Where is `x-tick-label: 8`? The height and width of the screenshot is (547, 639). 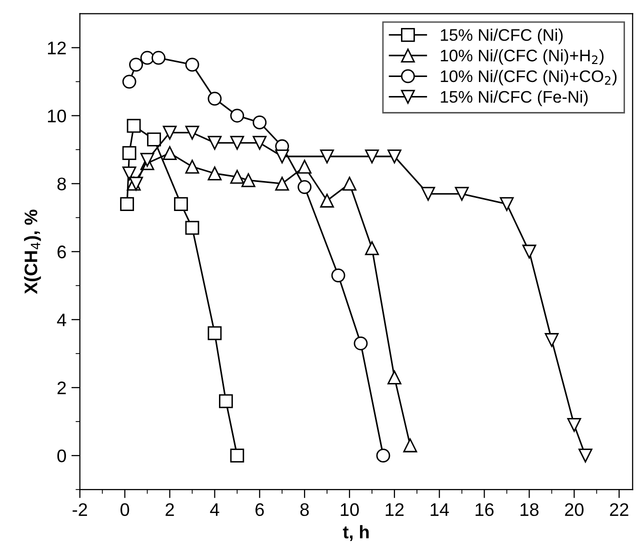 x-tick-label: 8 is located at coordinates (304, 509).